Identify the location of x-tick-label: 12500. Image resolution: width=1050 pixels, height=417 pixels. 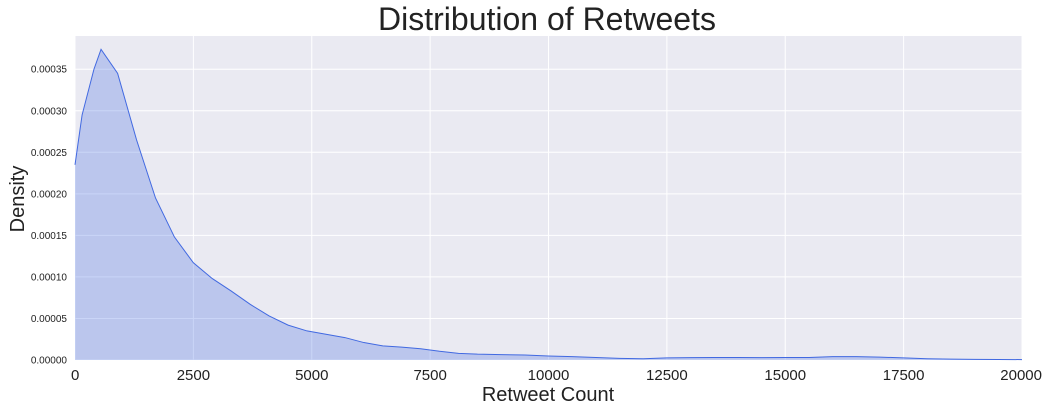
(667, 375).